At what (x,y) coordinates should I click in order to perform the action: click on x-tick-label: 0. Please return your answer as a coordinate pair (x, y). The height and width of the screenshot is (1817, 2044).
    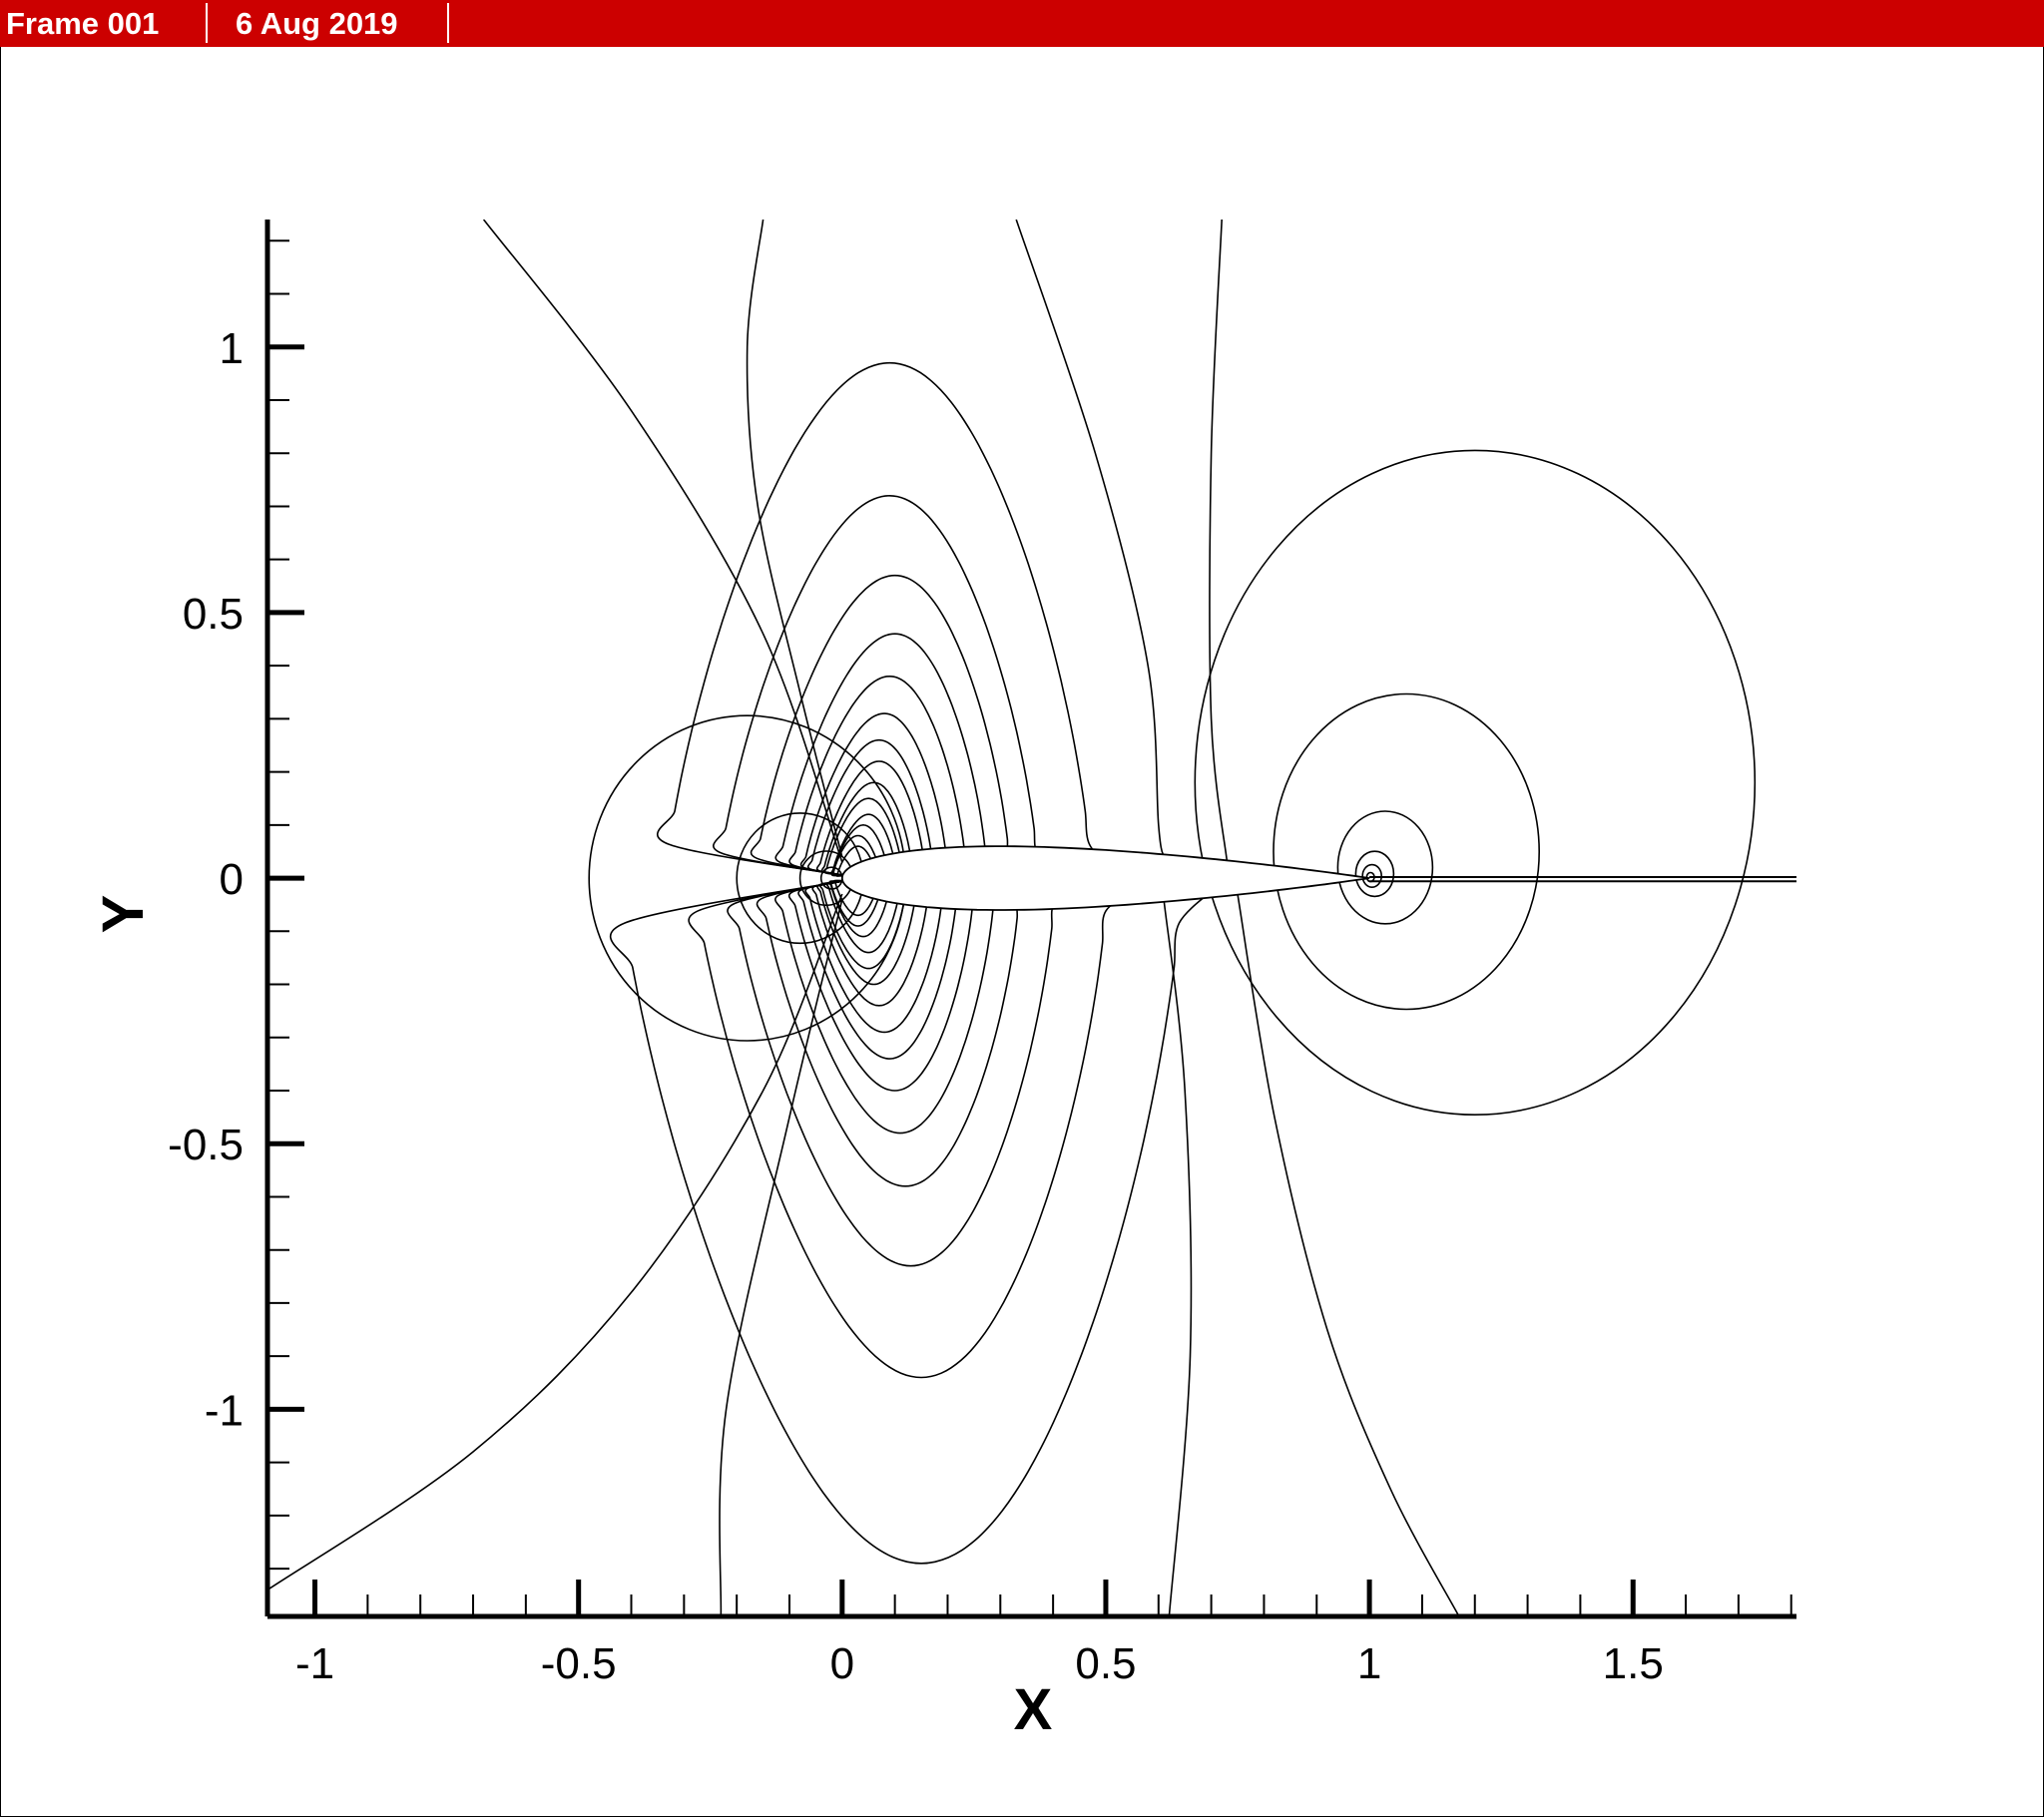
    Looking at the image, I should click on (842, 1663).